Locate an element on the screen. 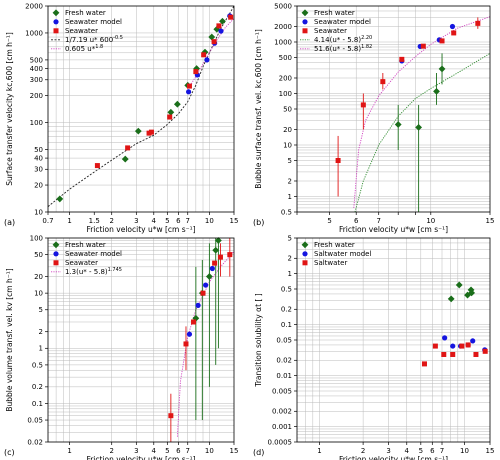 Image resolution: width=500 pixels, height=460 pixels. legend-entry: 0.605 u*1.8 is located at coordinates (84, 48).